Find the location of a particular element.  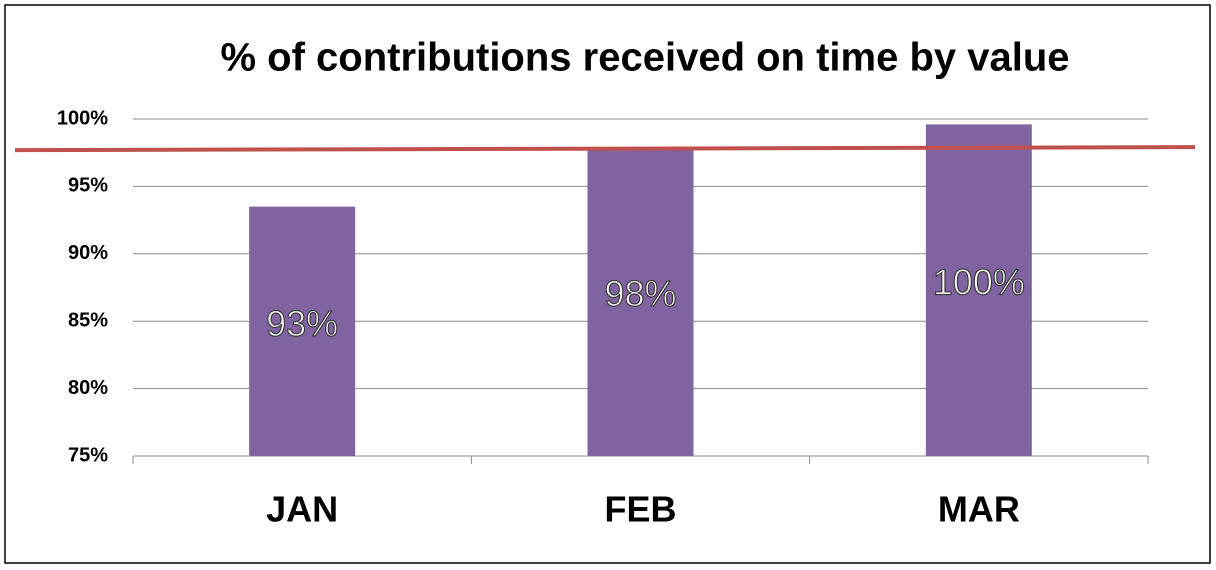

y-tick-label: 95% is located at coordinates (88, 186).